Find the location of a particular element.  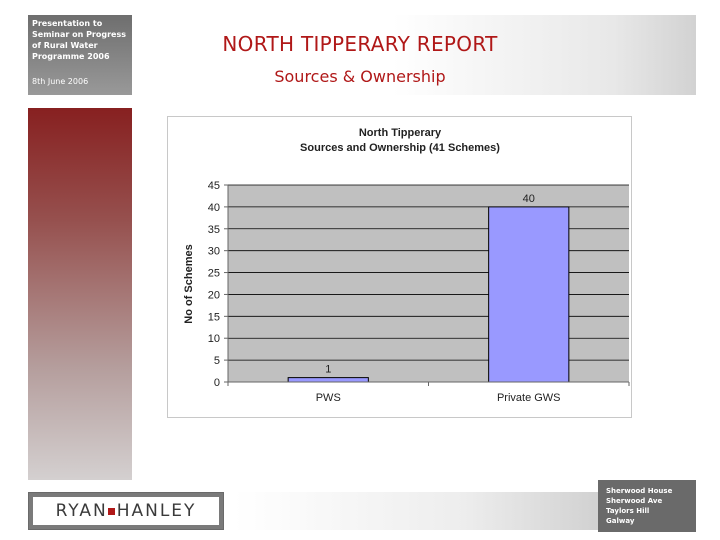

address-line: Sherwood Ave is located at coordinates (634, 501).